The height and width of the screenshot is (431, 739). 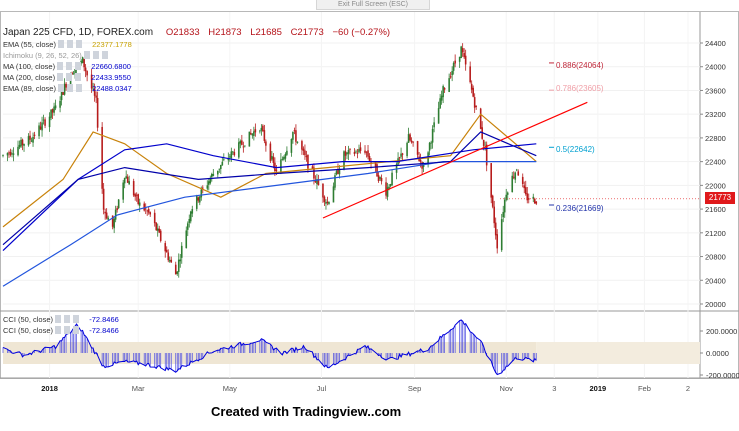 What do you see at coordinates (270, 353) in the screenshot?
I see `cci-band` at bounding box center [270, 353].